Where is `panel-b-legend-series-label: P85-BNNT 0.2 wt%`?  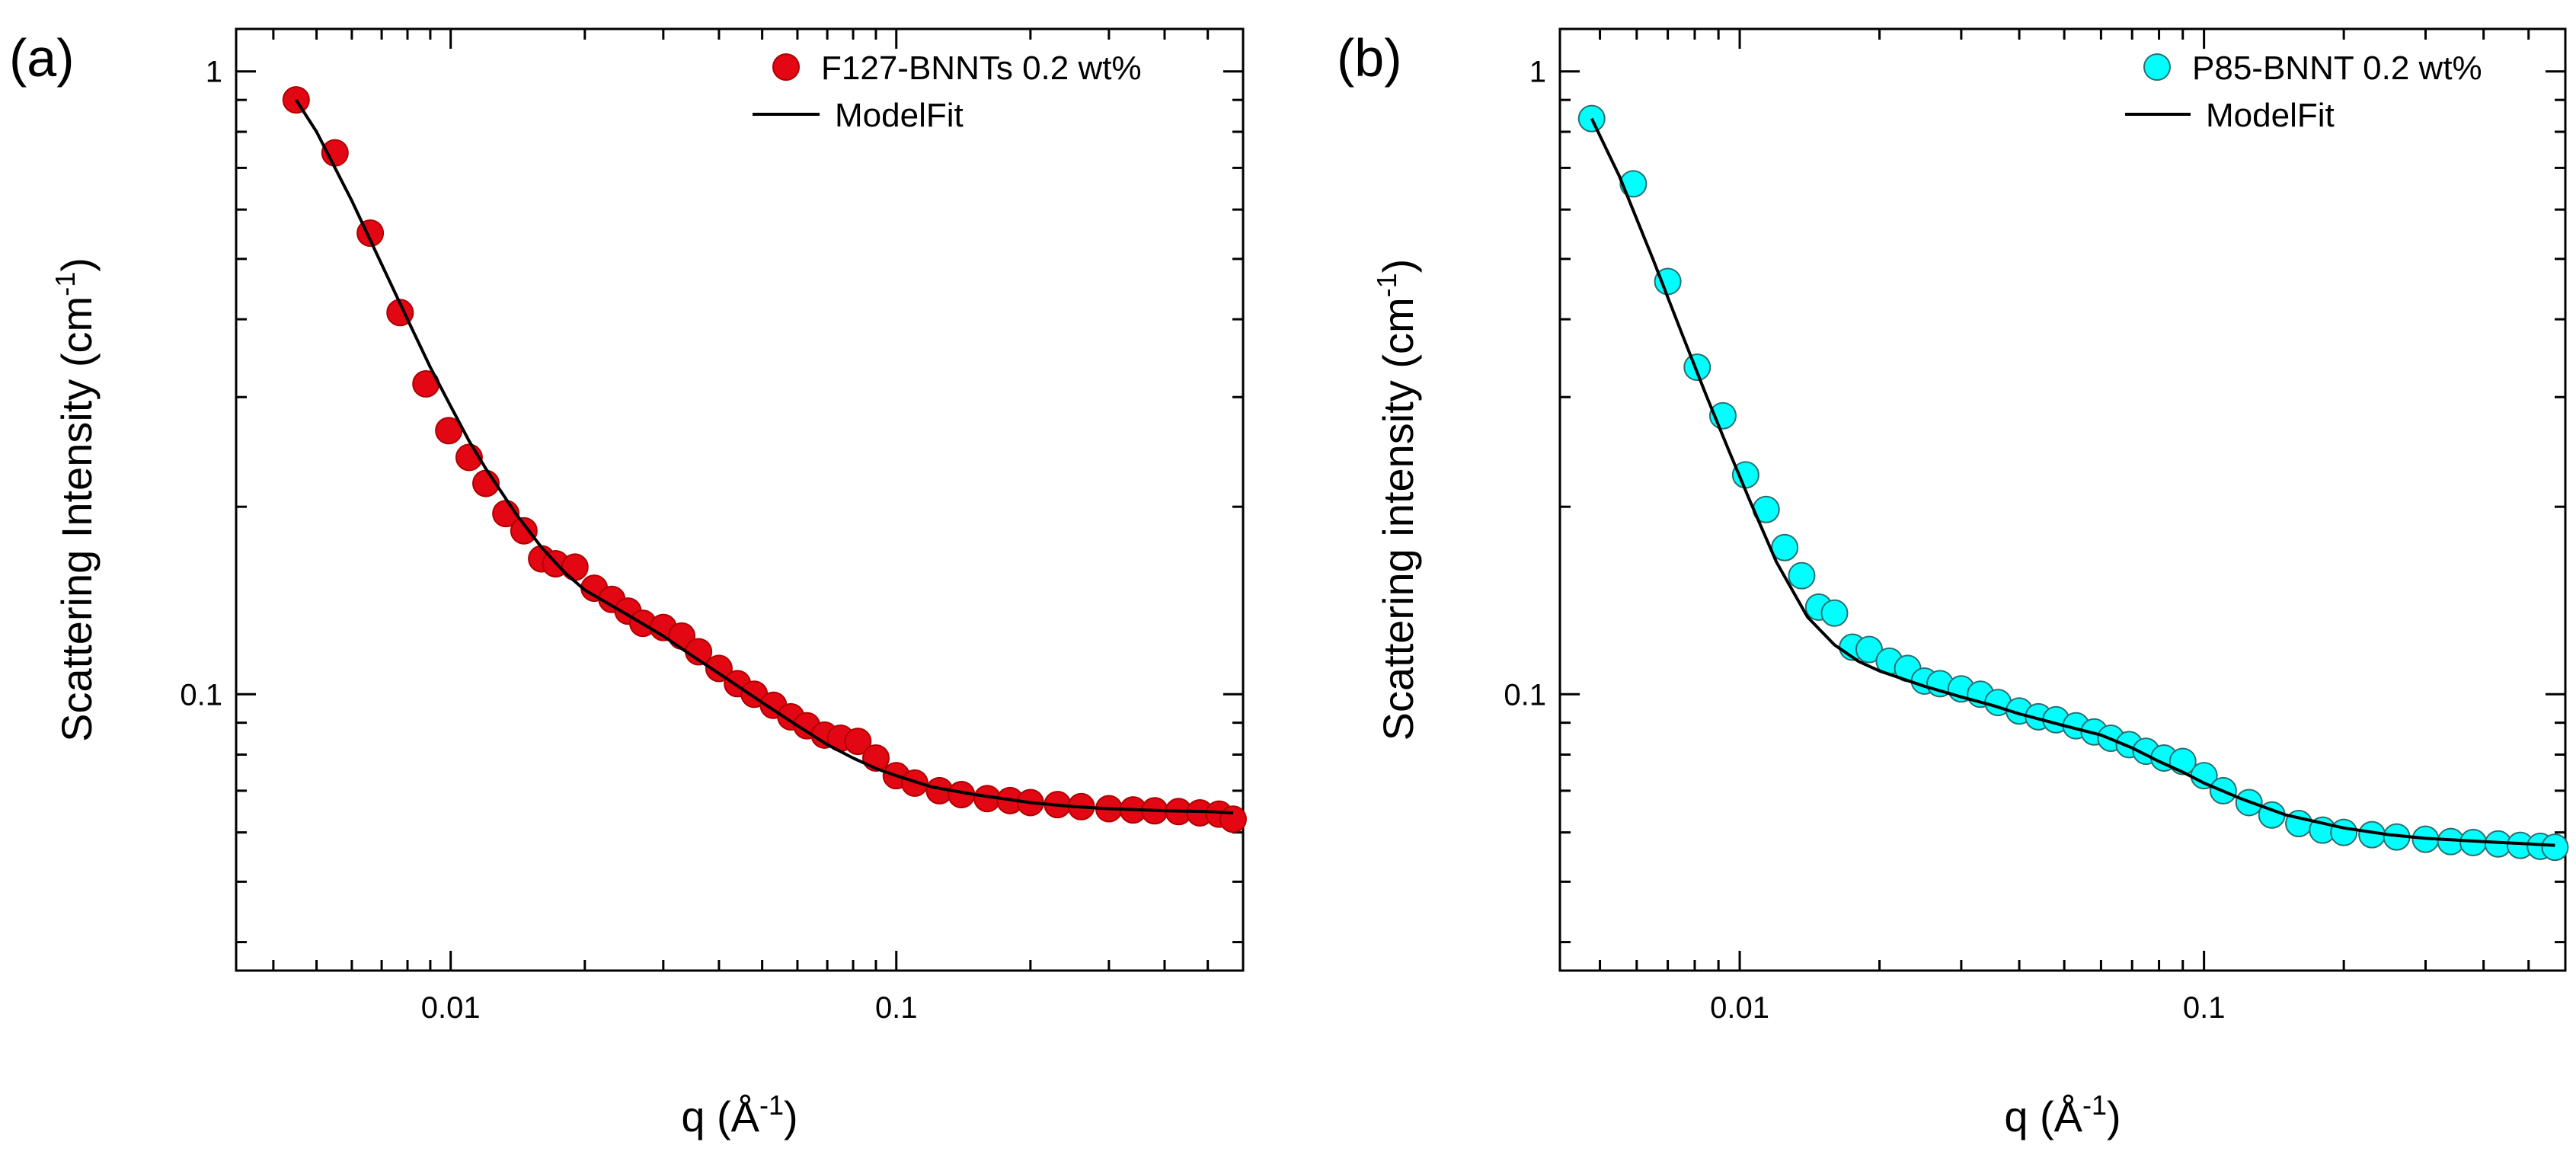 panel-b-legend-series-label: P85-BNNT 0.2 wt% is located at coordinates (2337, 69).